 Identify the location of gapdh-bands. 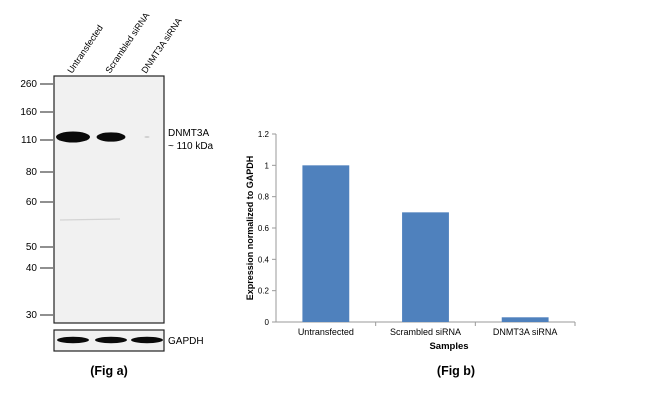
(110, 340).